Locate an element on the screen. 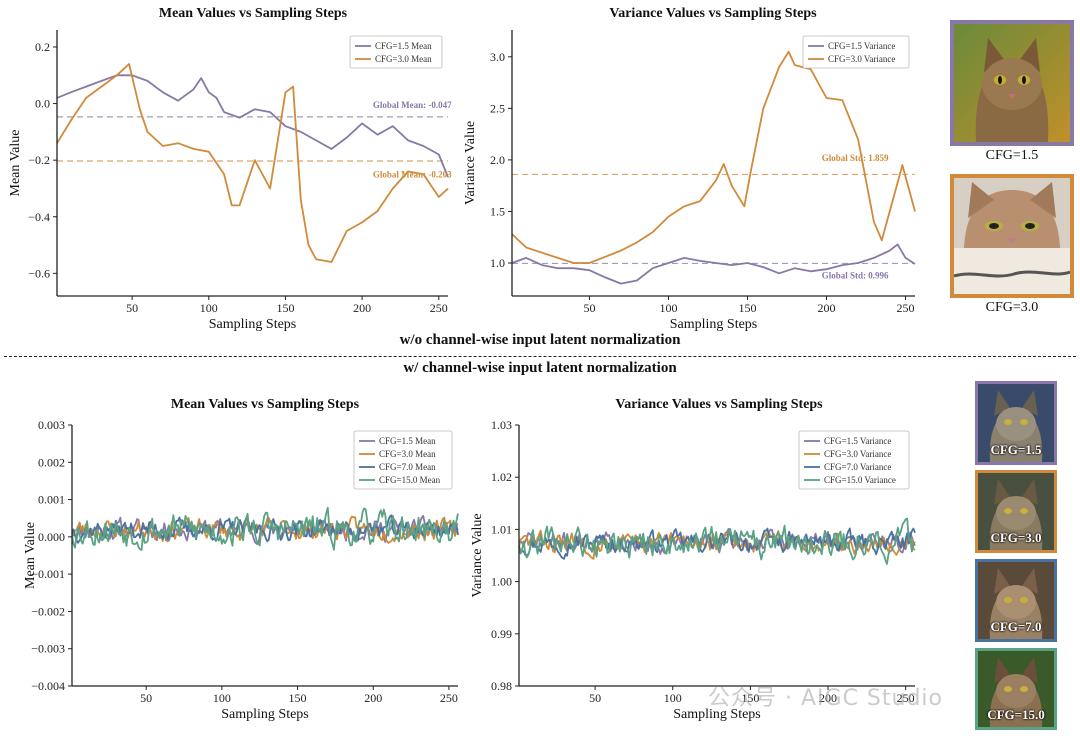 This screenshot has width=1080, height=736. y-tick-label: 3.0 is located at coordinates (497, 57).